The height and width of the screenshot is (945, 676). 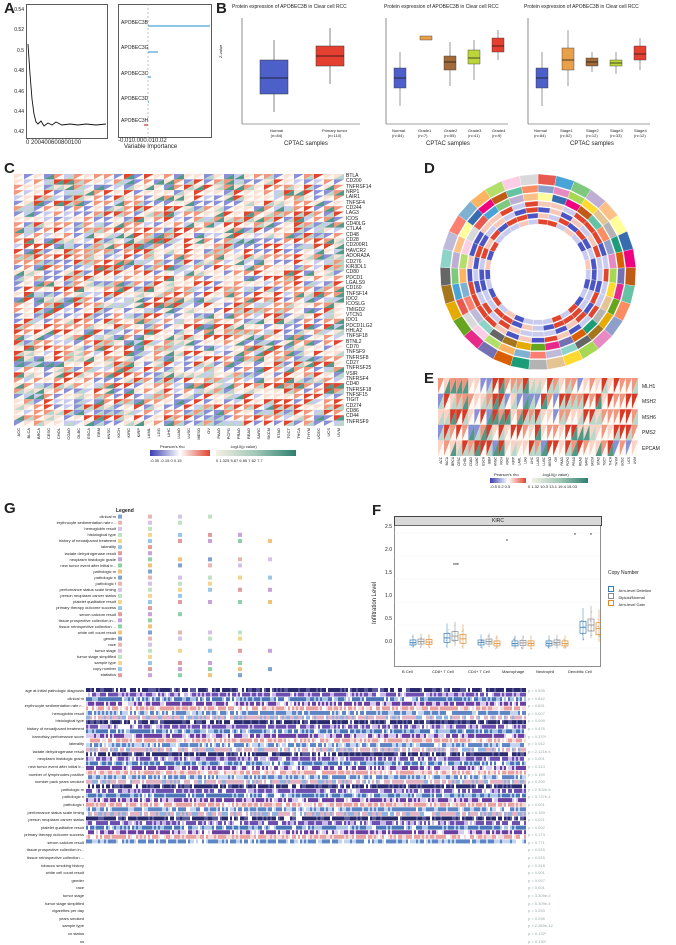 I want to click on panel-b-boxplot-normal-vs-tumor, so click(x=298, y=72).